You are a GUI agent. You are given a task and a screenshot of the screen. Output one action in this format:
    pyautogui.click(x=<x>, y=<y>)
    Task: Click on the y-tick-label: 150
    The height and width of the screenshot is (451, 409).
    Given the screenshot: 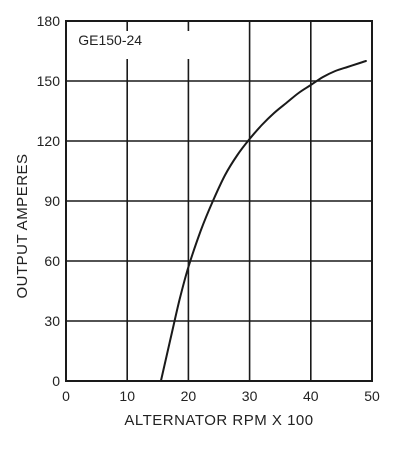 What is the action you would take?
    pyautogui.click(x=49, y=81)
    